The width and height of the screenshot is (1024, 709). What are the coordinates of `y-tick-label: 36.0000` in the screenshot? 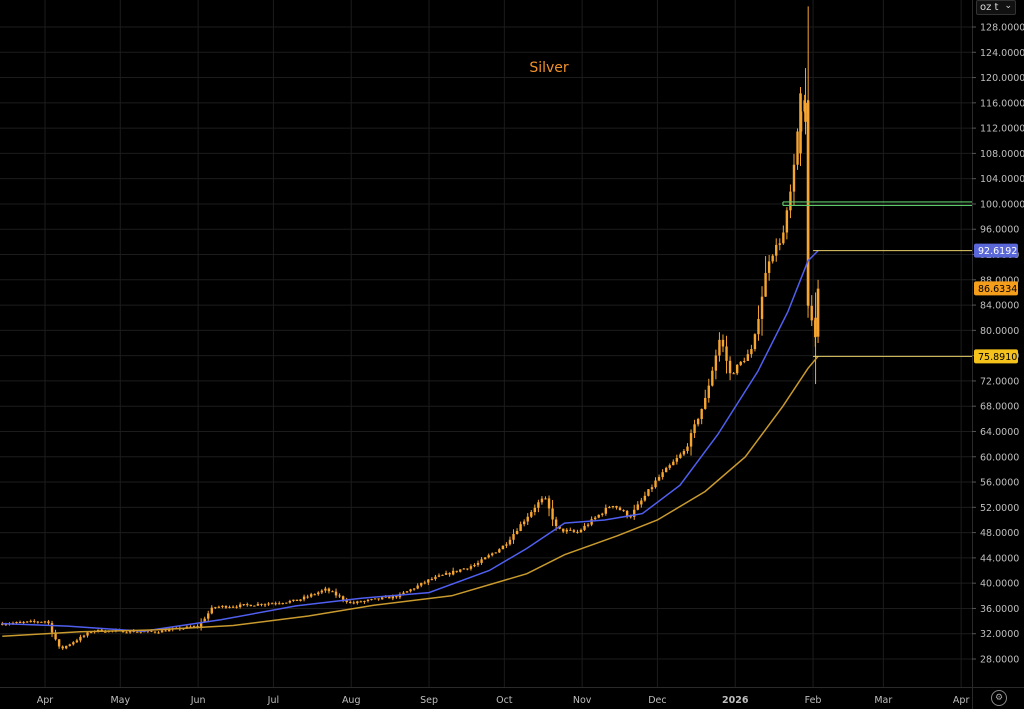 It's located at (999, 609).